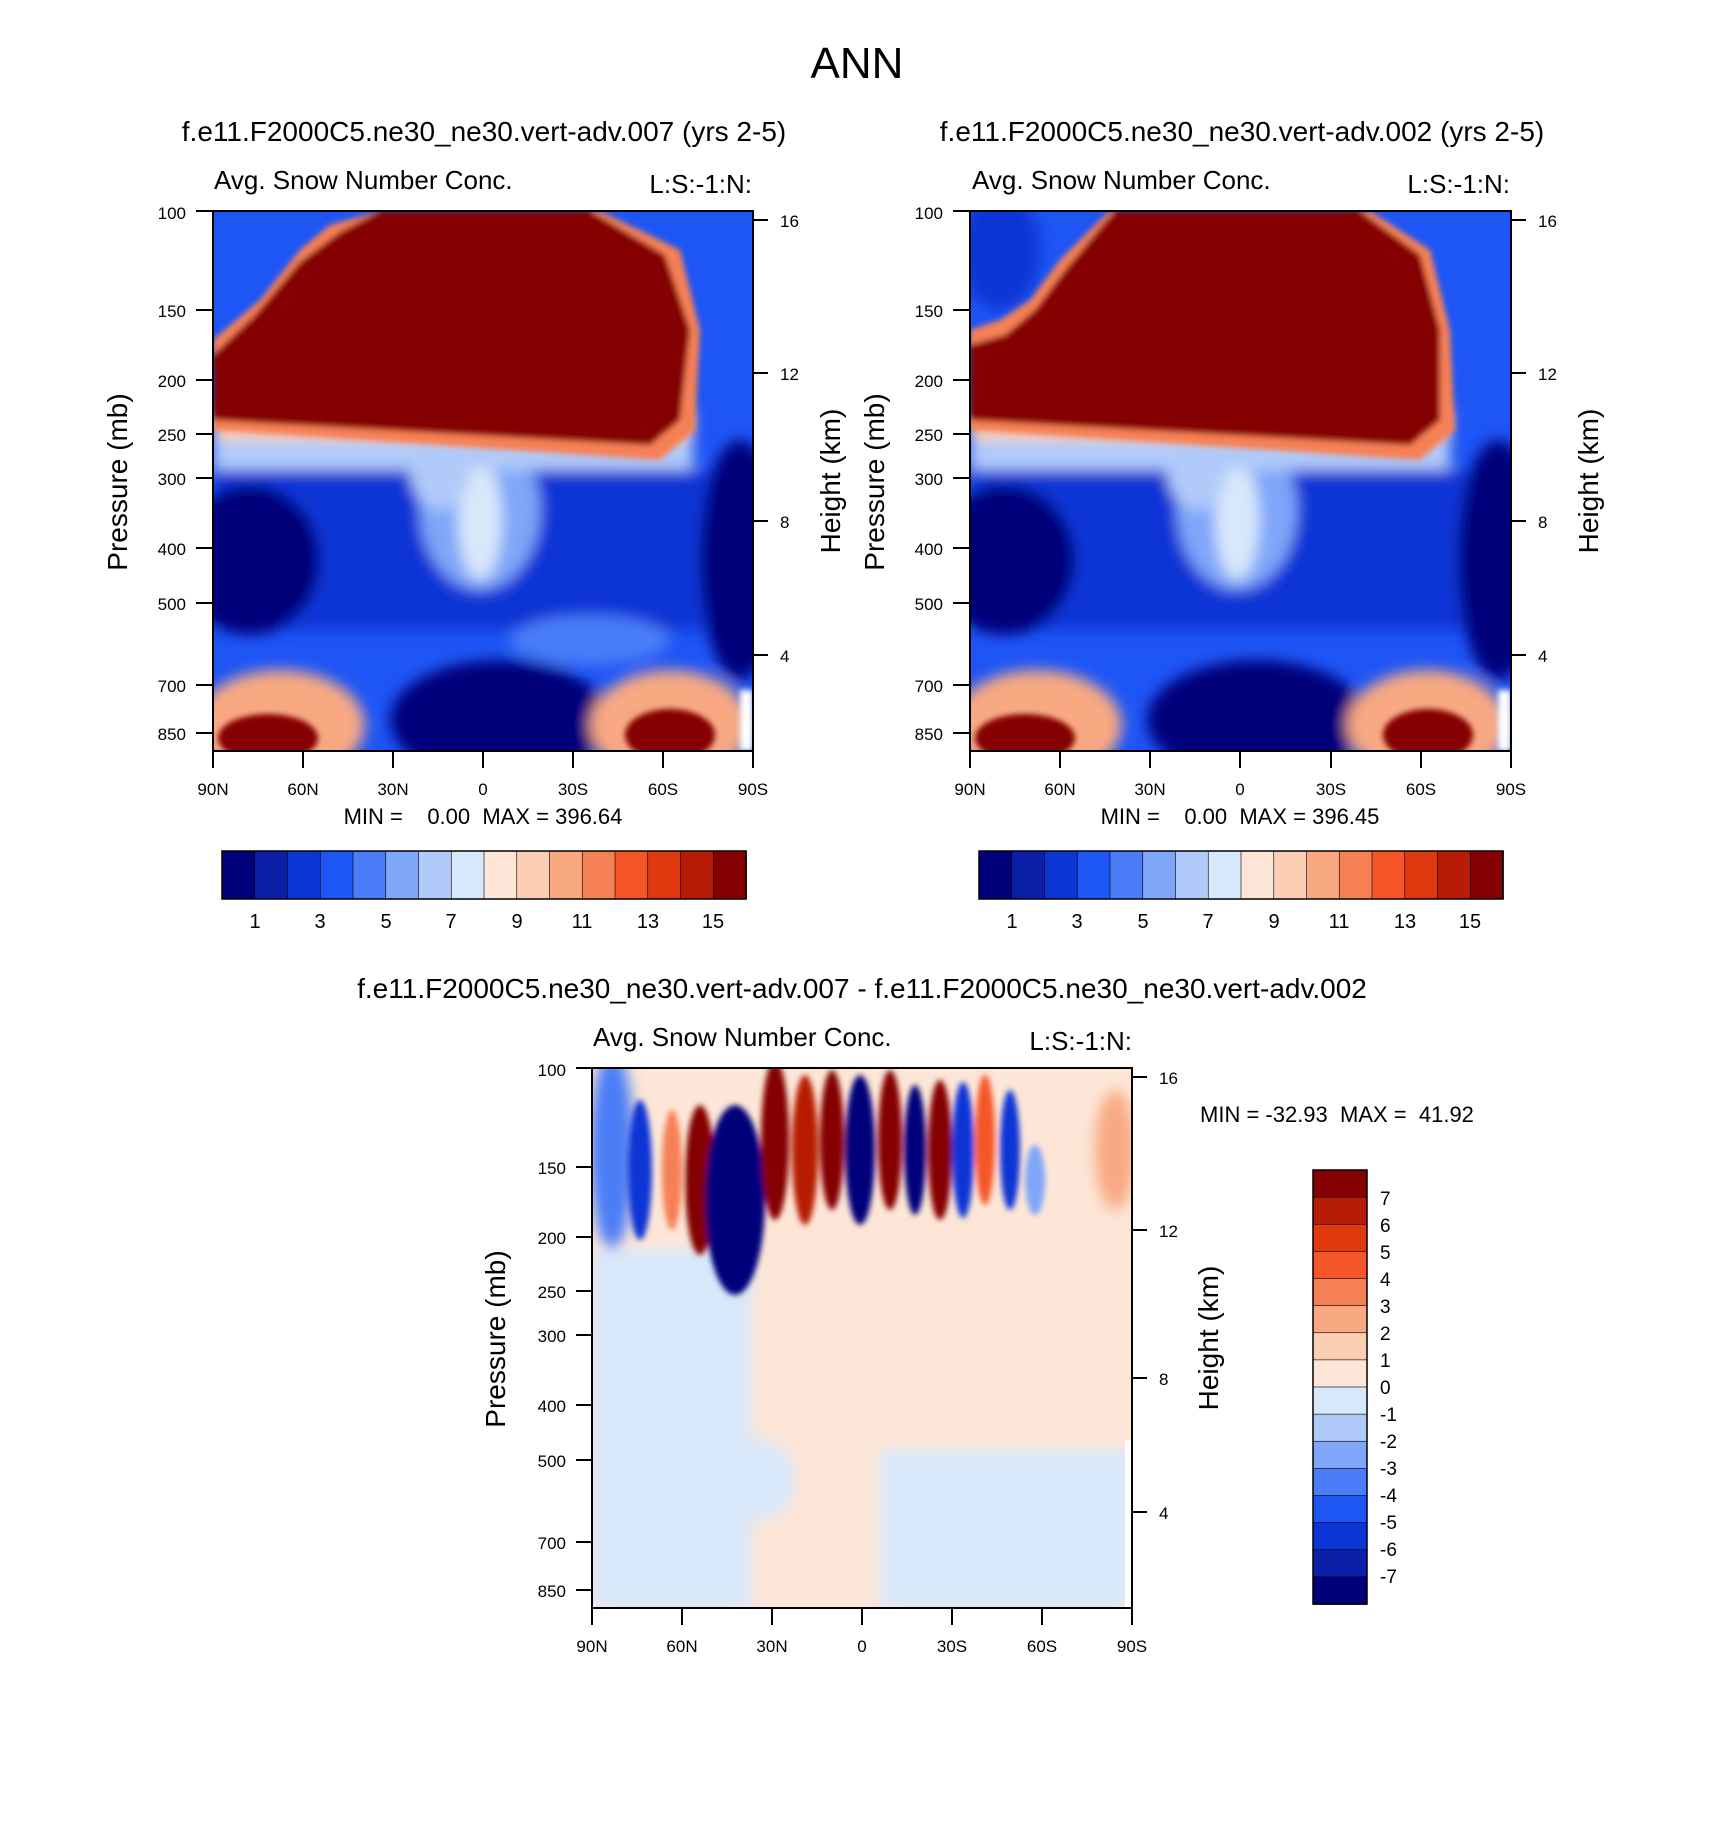 Image resolution: width=1710 pixels, height=1830 pixels. I want to click on panel-a-stats: MIN = 0.00 MAX = 396.64, so click(483, 816).